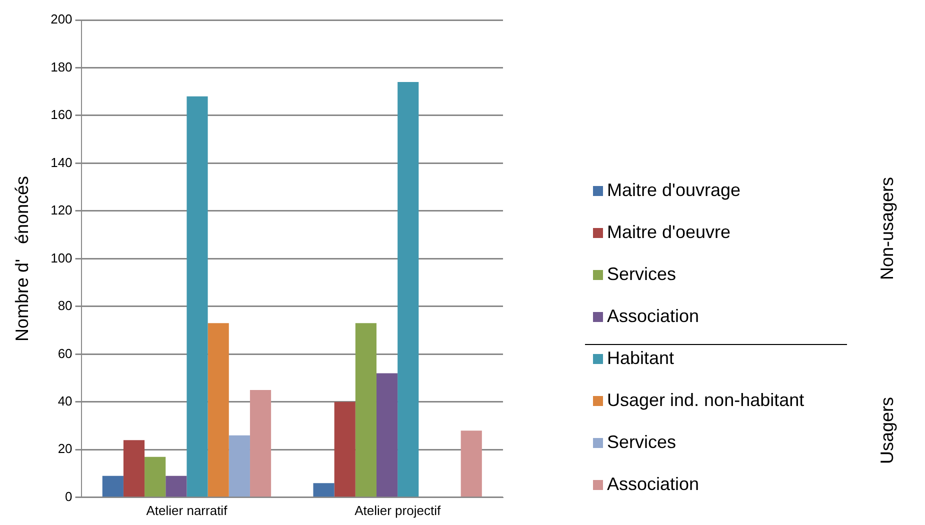 This screenshot has height=525, width=925. What do you see at coordinates (61, 258) in the screenshot?
I see `y-tick-label: 100` at bounding box center [61, 258].